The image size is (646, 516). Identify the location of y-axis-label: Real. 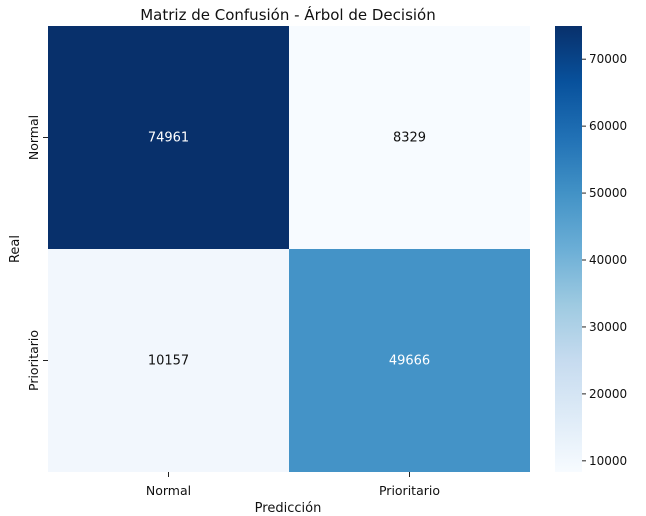
(15, 249).